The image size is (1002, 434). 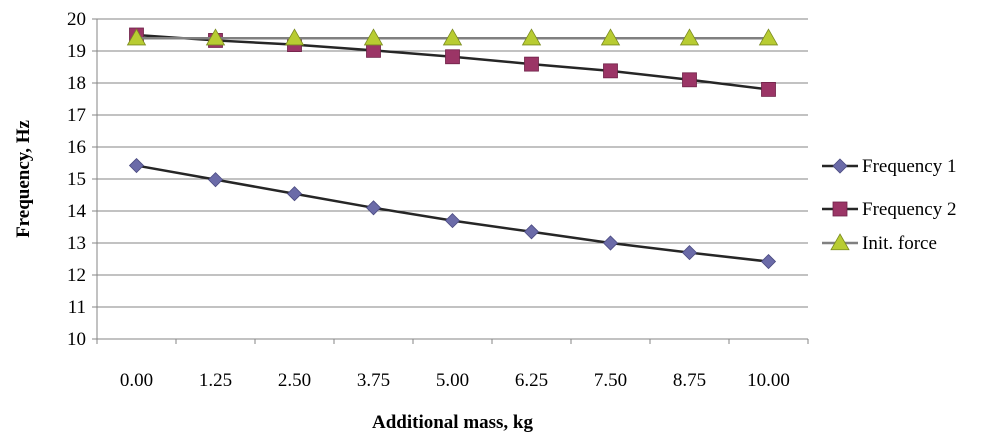 I want to click on y-tick-labels: 10 11 12 13 14 15 16 17 18 19 20, so click(x=77, y=179).